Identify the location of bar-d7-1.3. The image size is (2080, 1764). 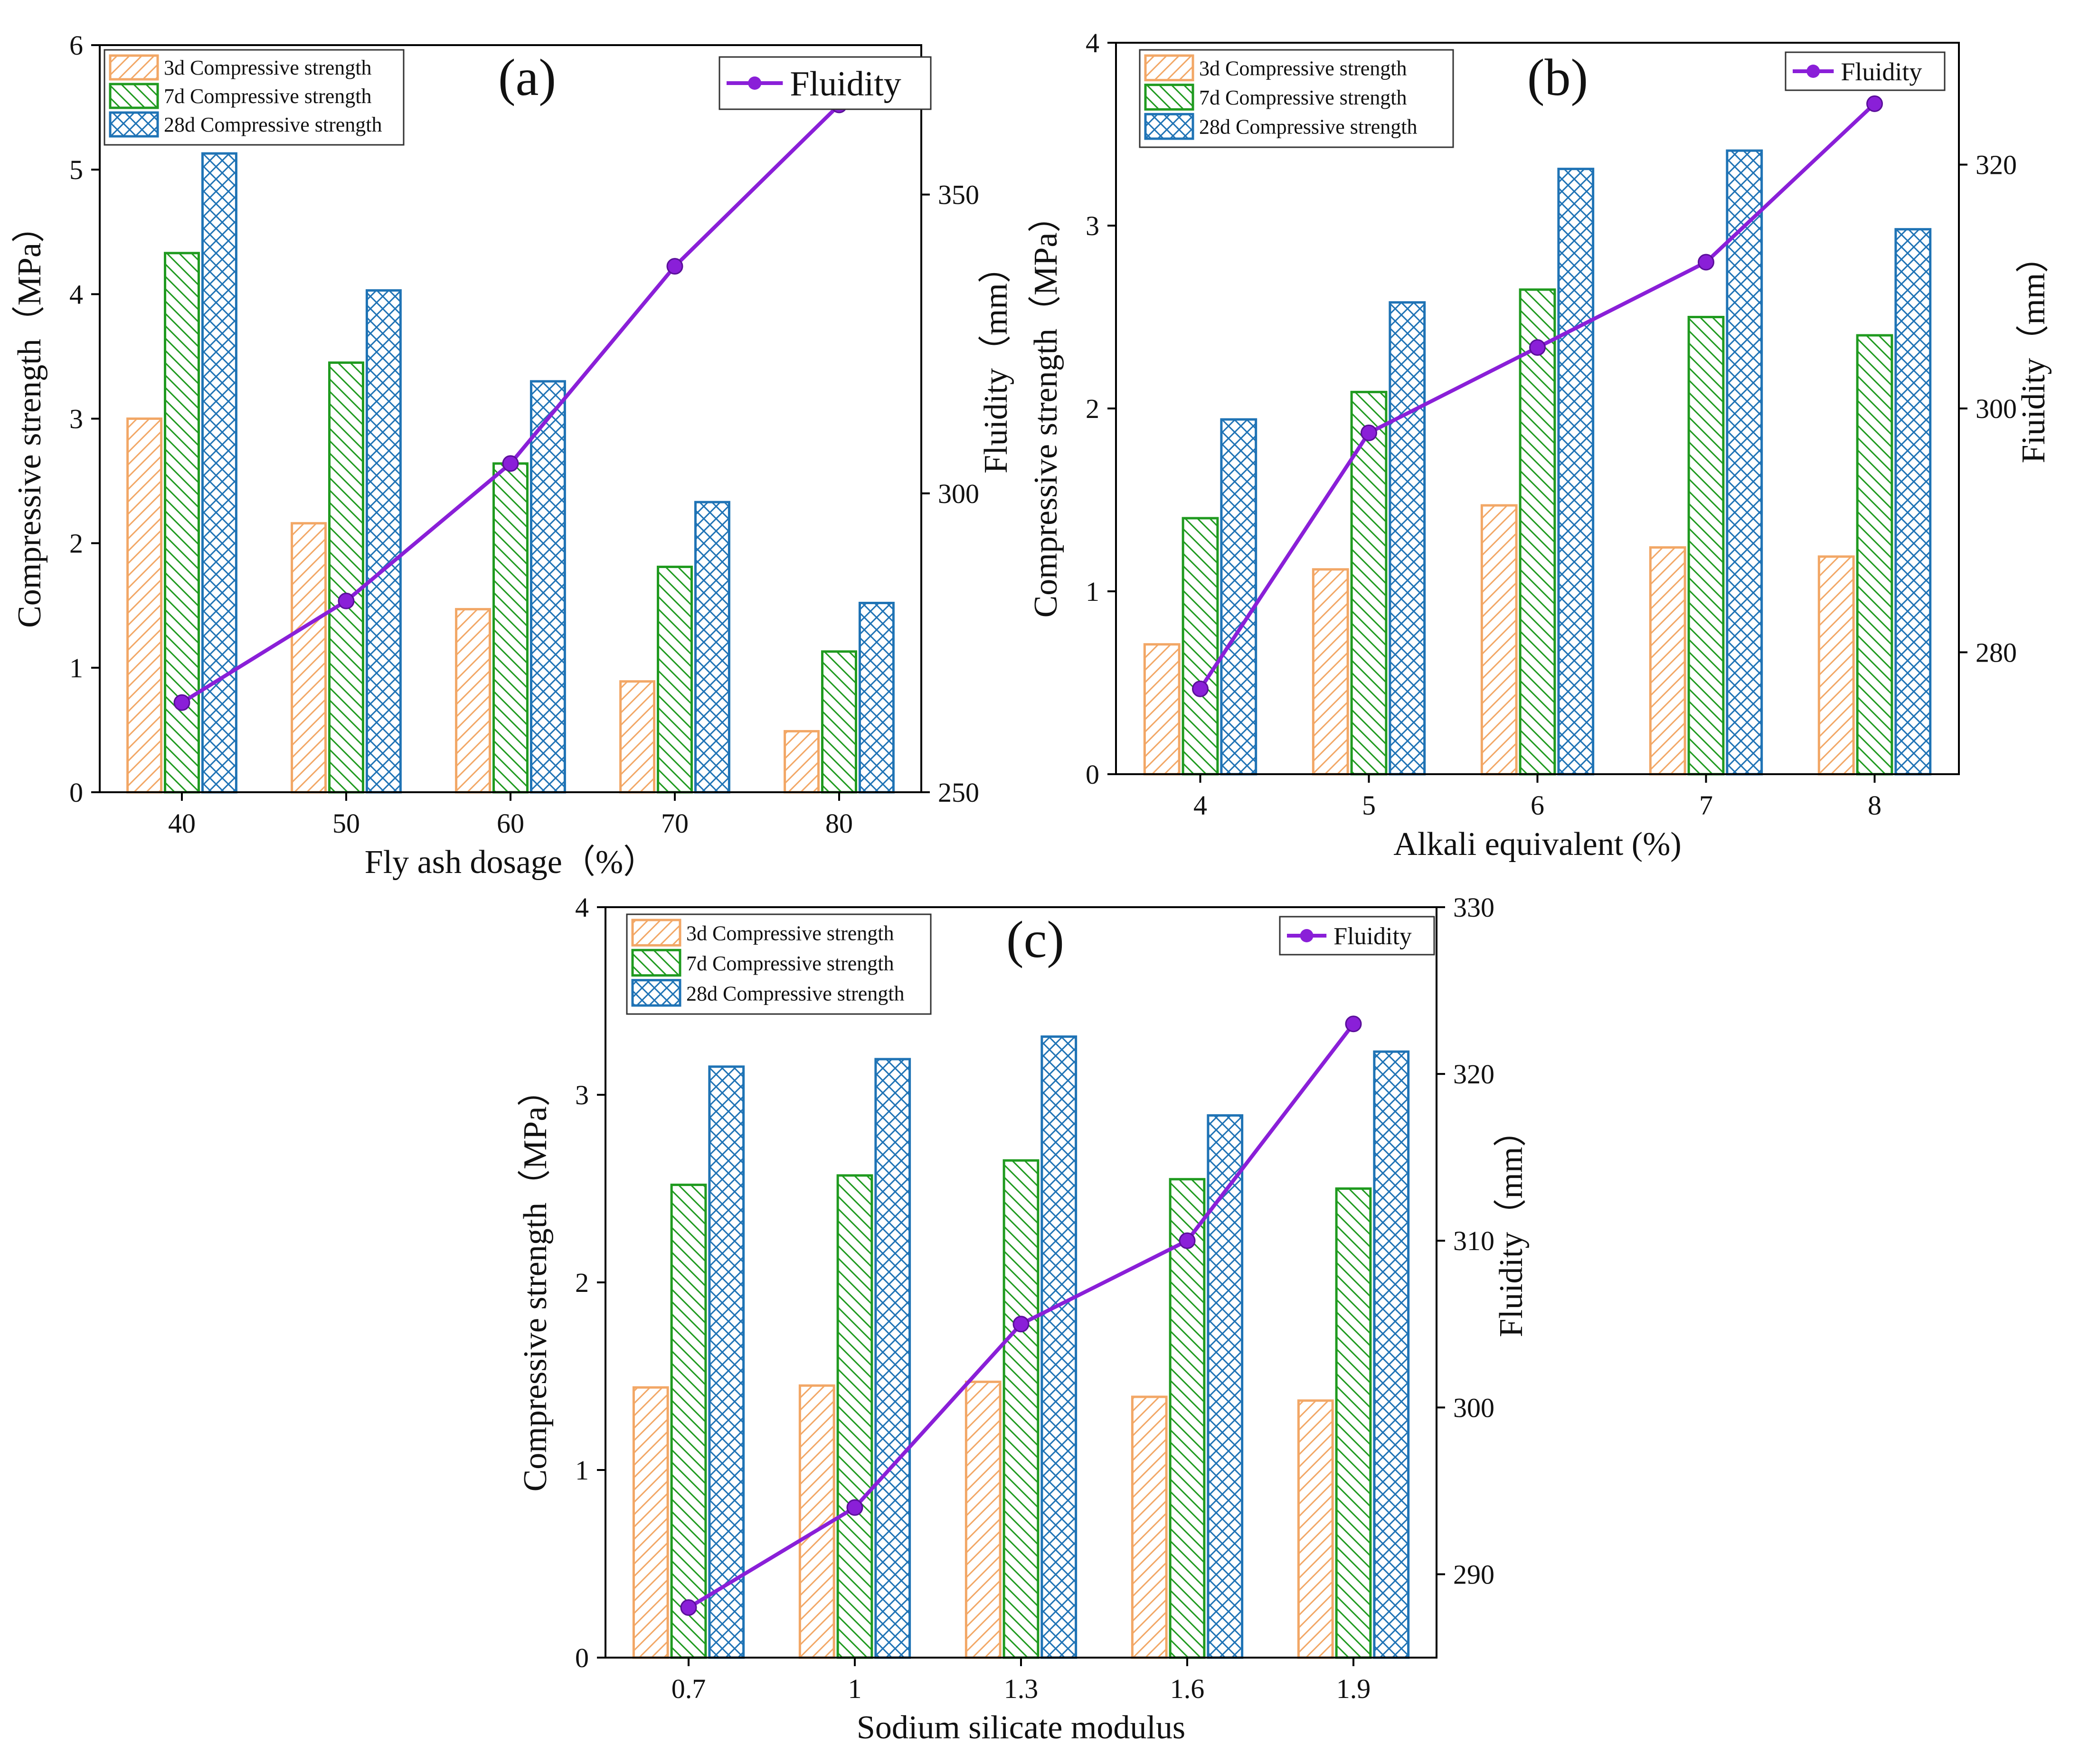
(1021, 1409).